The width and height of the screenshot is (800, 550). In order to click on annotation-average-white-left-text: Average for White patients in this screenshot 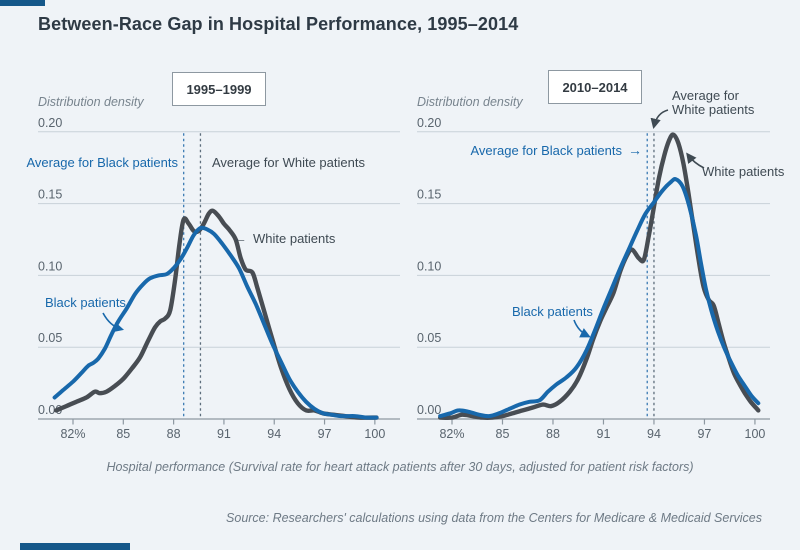, I will do `click(288, 162)`.